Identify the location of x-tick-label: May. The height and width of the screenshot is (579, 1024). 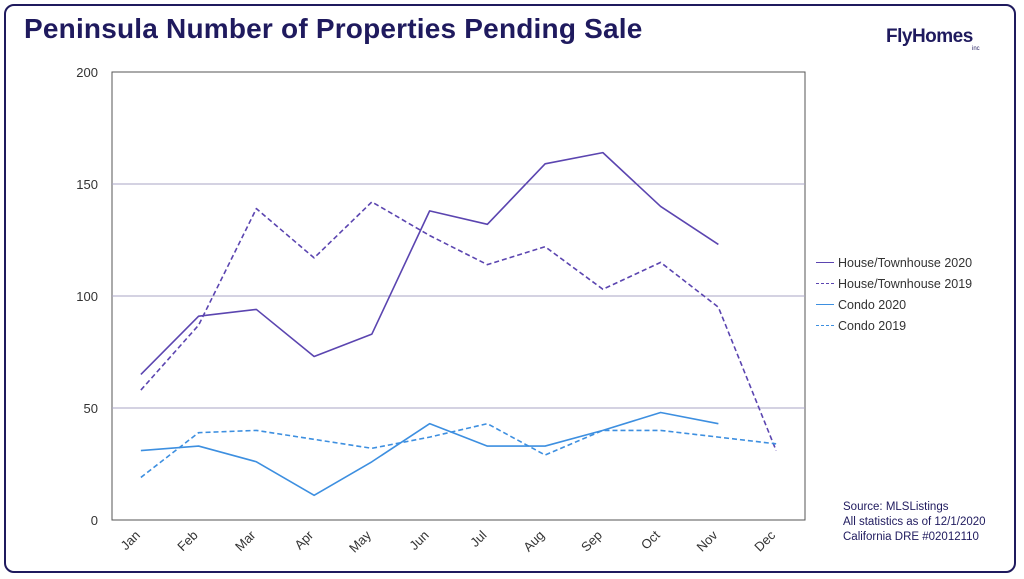
(360, 541).